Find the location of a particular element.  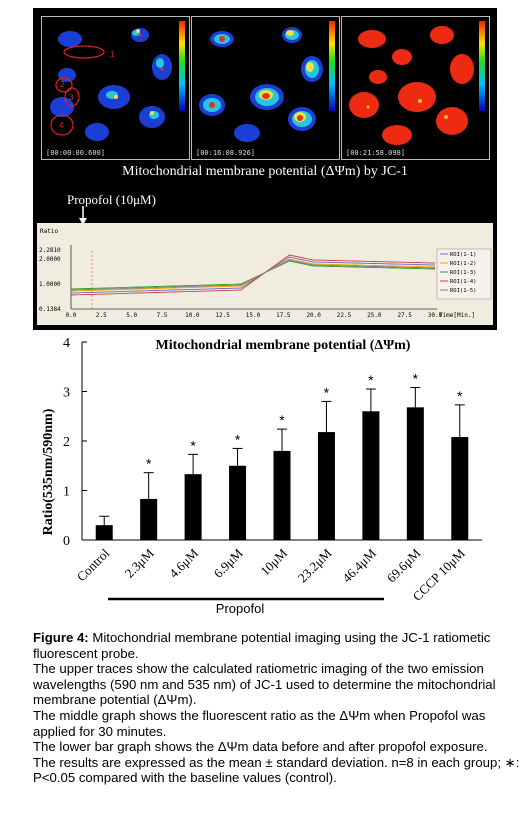

bar-ytick-label: 1 is located at coordinates (66, 492).